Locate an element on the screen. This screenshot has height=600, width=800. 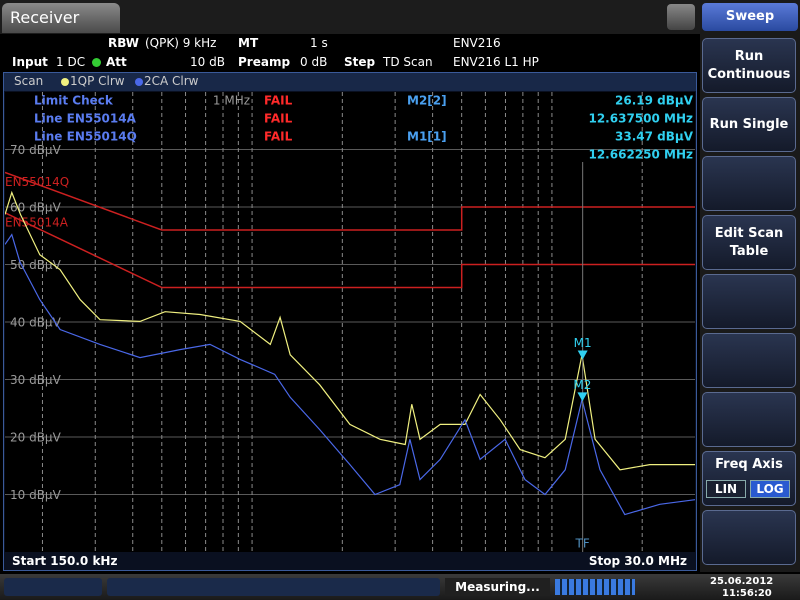
limit-check-title: Limit Check is located at coordinates (74, 101).